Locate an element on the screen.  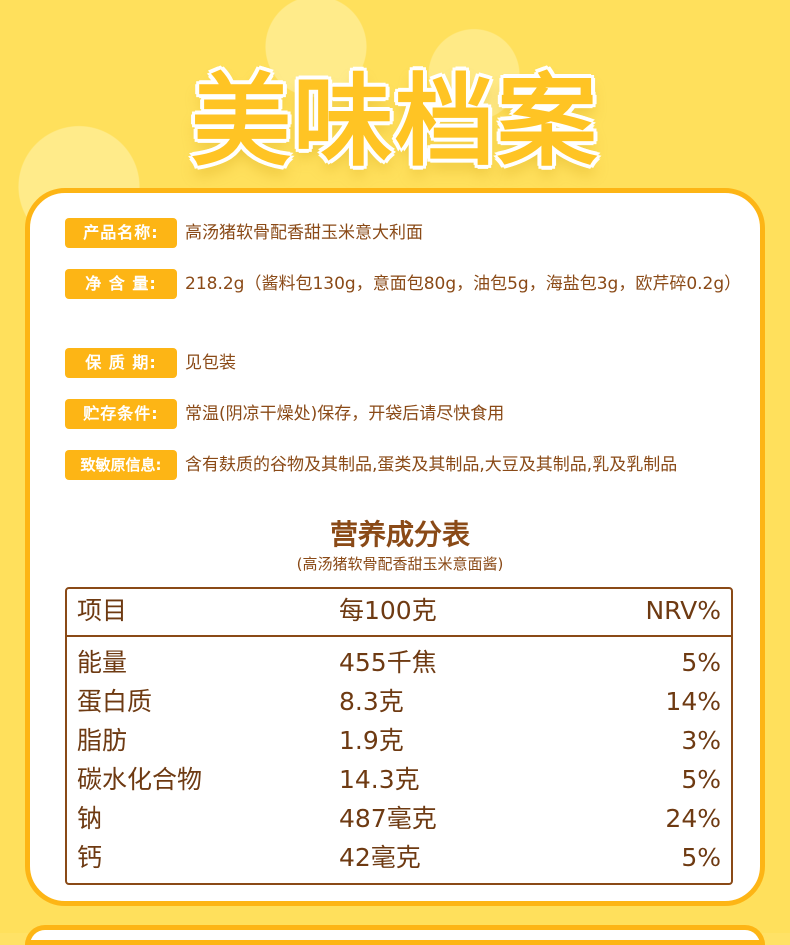
cell-item: 蛋白质 is located at coordinates (115, 701).